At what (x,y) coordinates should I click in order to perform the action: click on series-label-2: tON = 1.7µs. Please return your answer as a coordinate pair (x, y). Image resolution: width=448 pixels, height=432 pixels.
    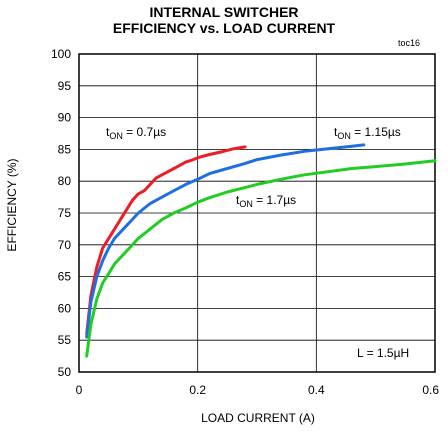
    Looking at the image, I should click on (266, 201).